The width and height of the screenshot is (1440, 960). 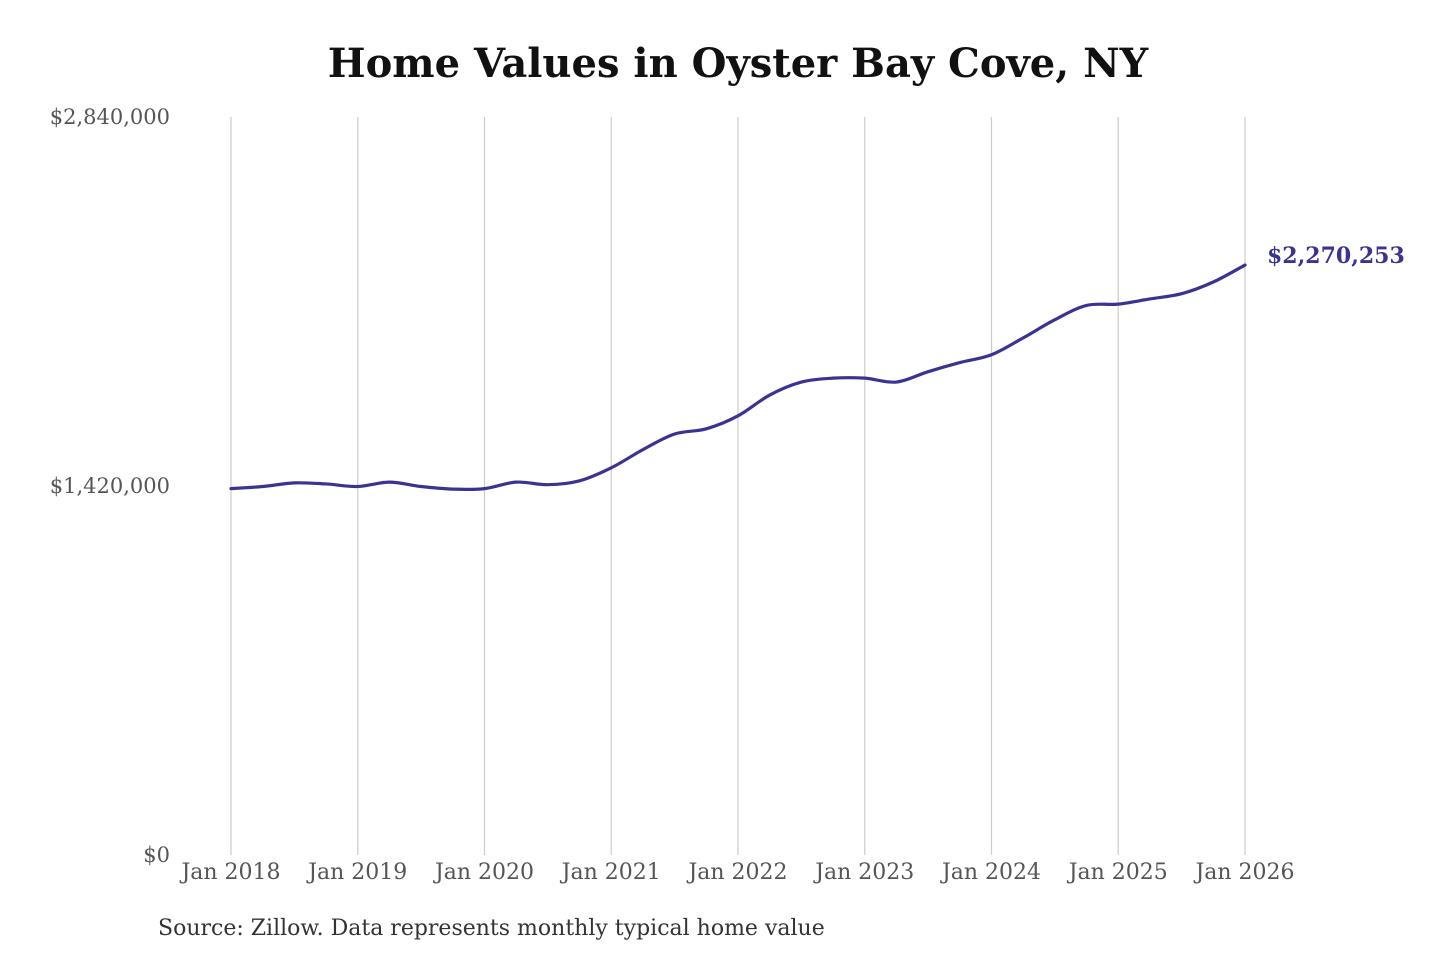 What do you see at coordinates (1336, 256) in the screenshot?
I see `end-value-label: $2,270,253` at bounding box center [1336, 256].